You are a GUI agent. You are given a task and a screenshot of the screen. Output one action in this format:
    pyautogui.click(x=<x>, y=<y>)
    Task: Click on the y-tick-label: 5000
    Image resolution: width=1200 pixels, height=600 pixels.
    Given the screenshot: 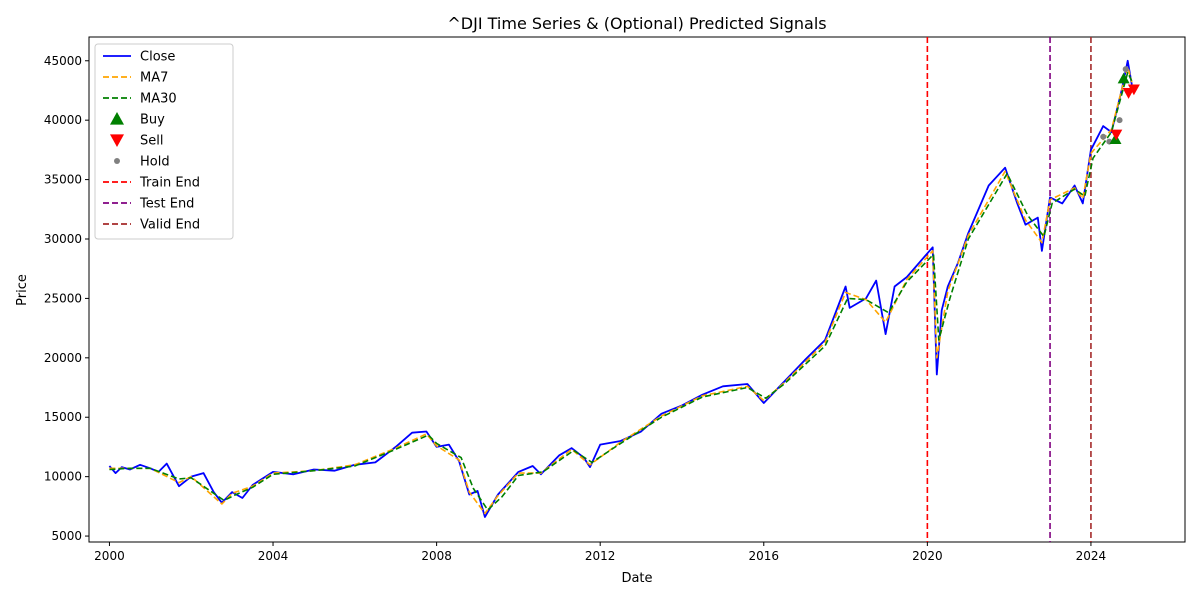 What is the action you would take?
    pyautogui.click(x=66, y=536)
    